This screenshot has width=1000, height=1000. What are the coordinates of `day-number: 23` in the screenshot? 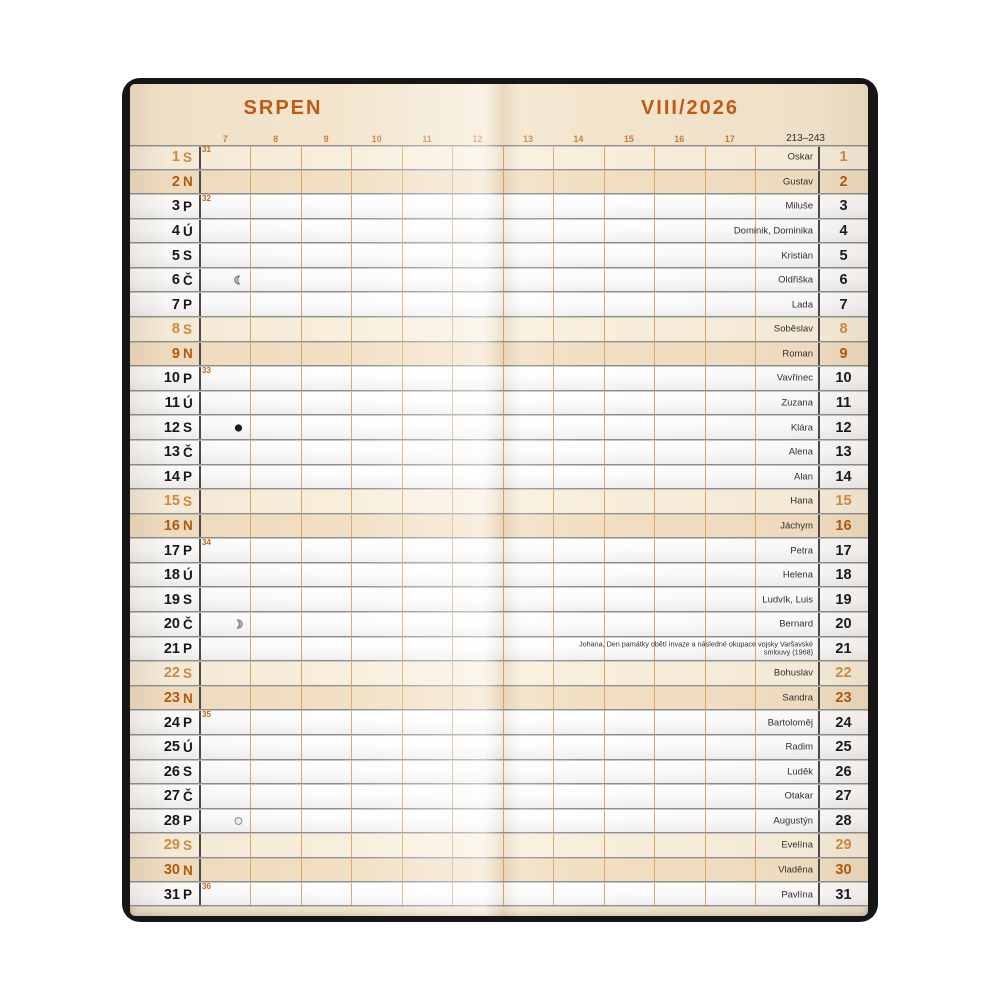 It's located at (171, 698).